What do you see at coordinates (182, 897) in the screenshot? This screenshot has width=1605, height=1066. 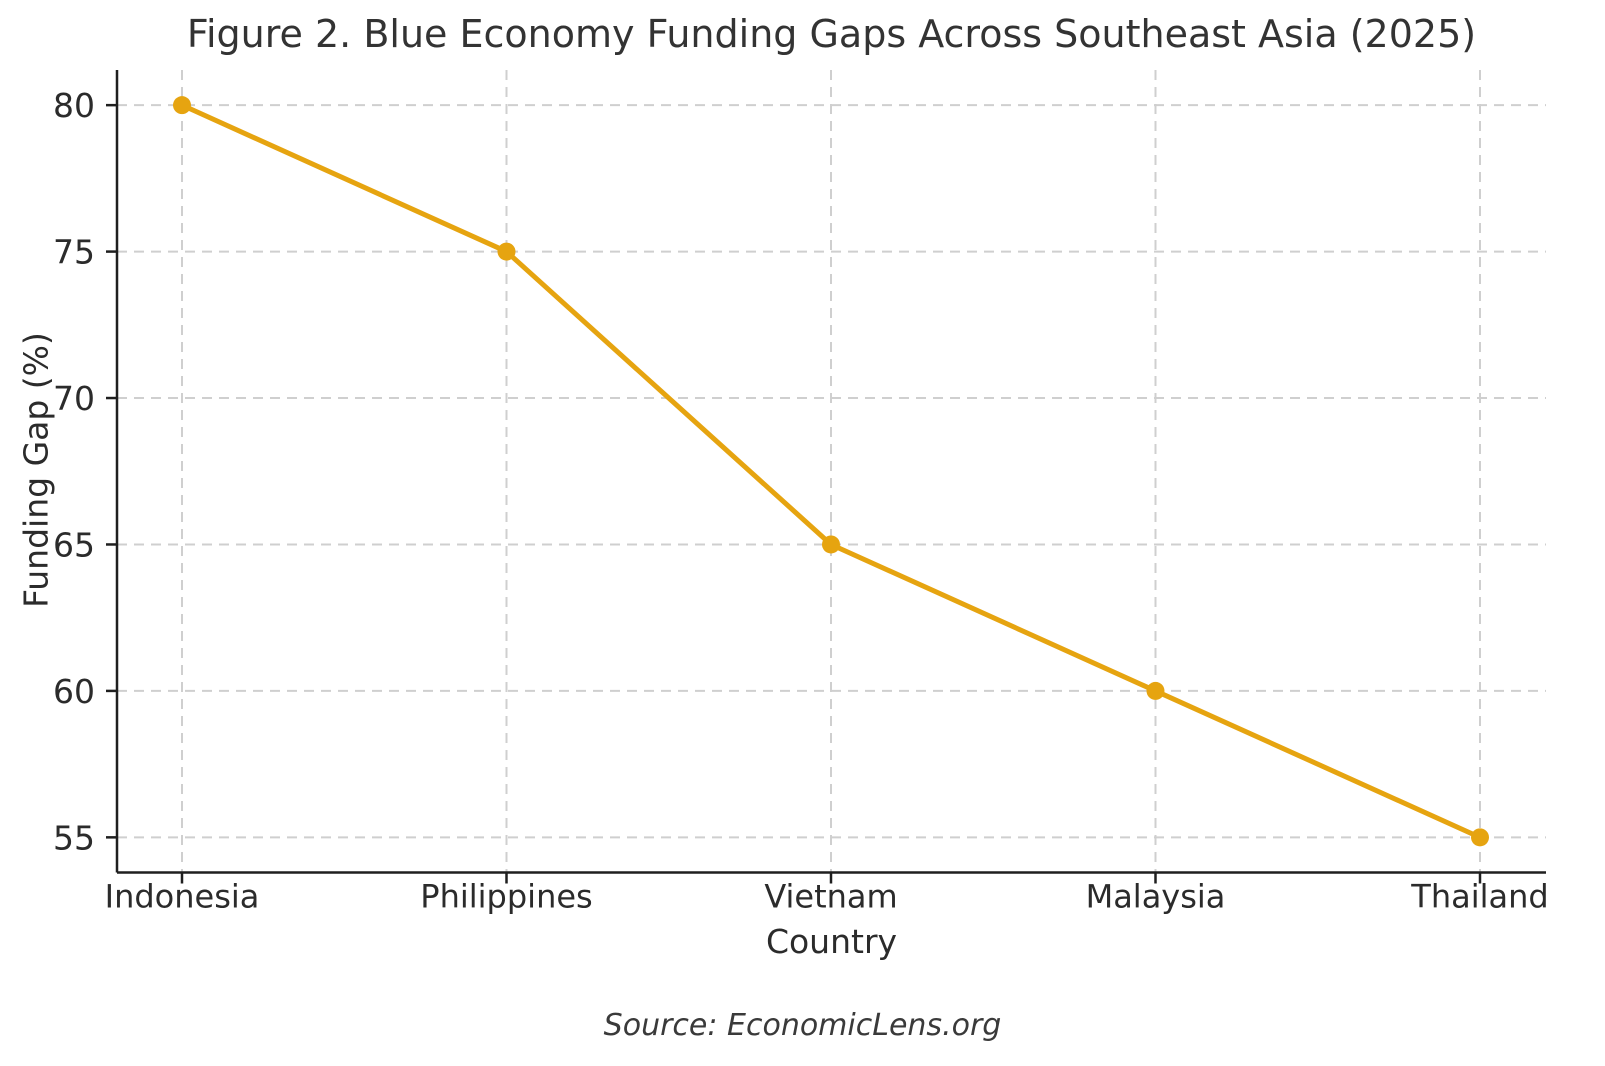 I see `x-tick-label-indonesia: Indonesia` at bounding box center [182, 897].